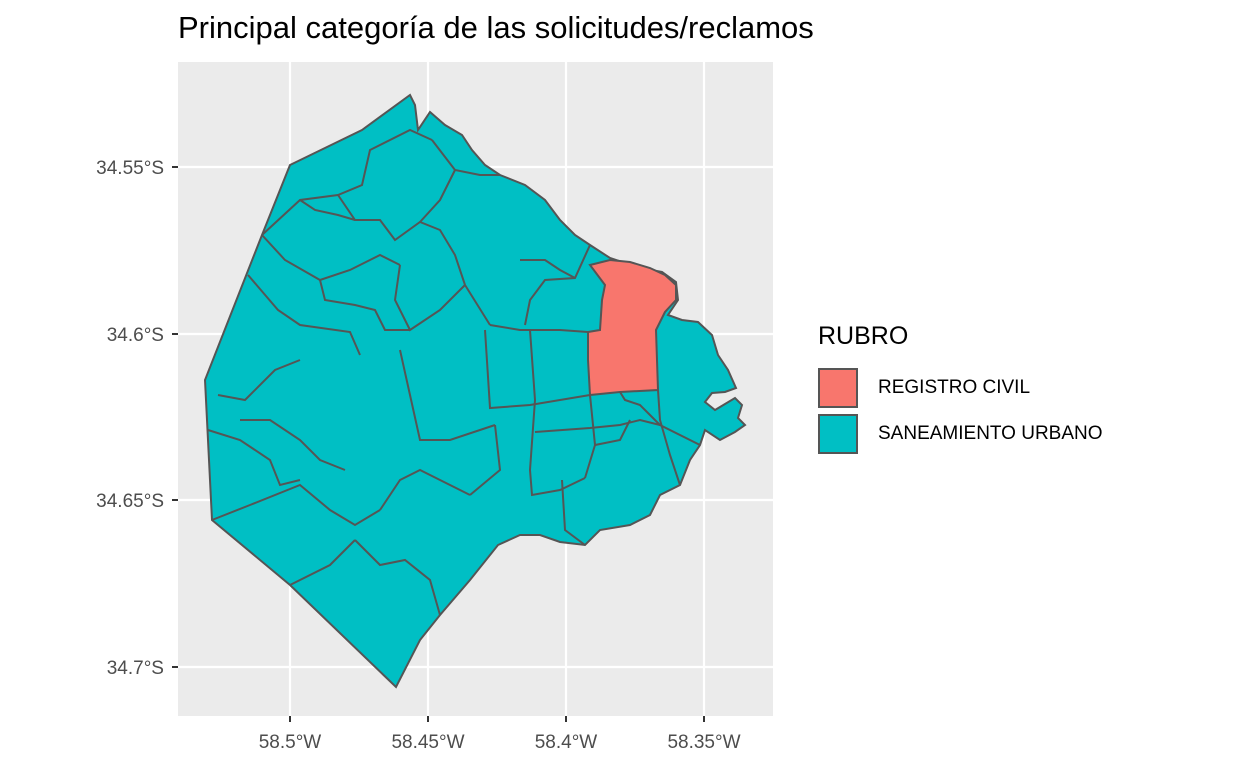 Image resolution: width=1248 pixels, height=768 pixels. Describe the element at coordinates (290, 742) in the screenshot. I see `x-tick-label-1: 58.5°W` at that location.